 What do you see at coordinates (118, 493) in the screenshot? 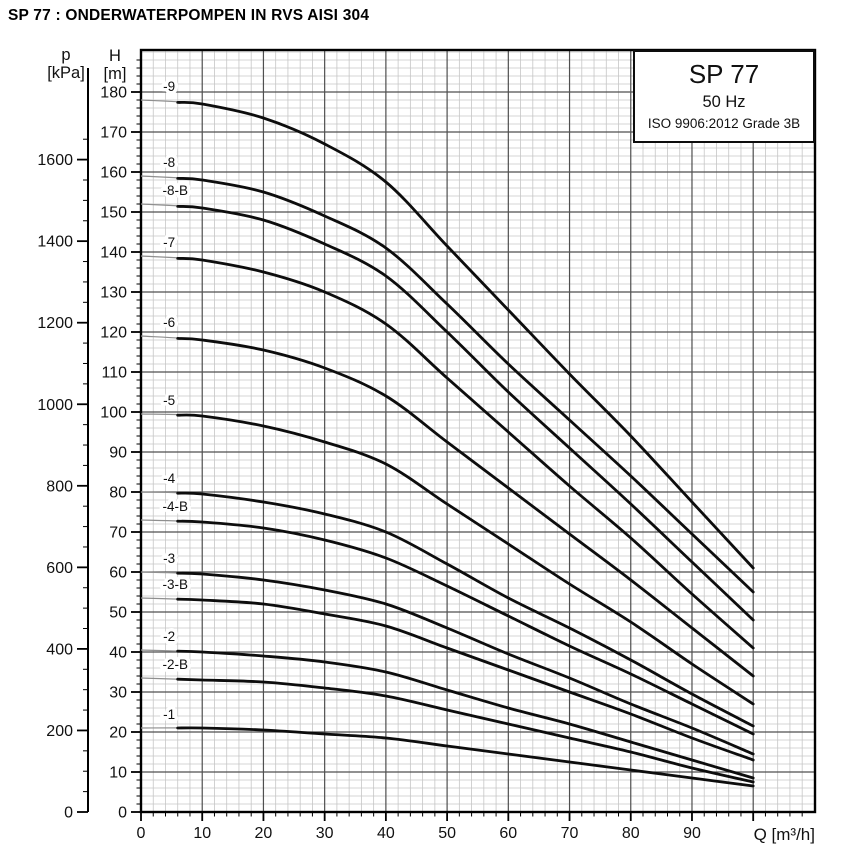
I see `head-tick-label: 80` at bounding box center [118, 493].